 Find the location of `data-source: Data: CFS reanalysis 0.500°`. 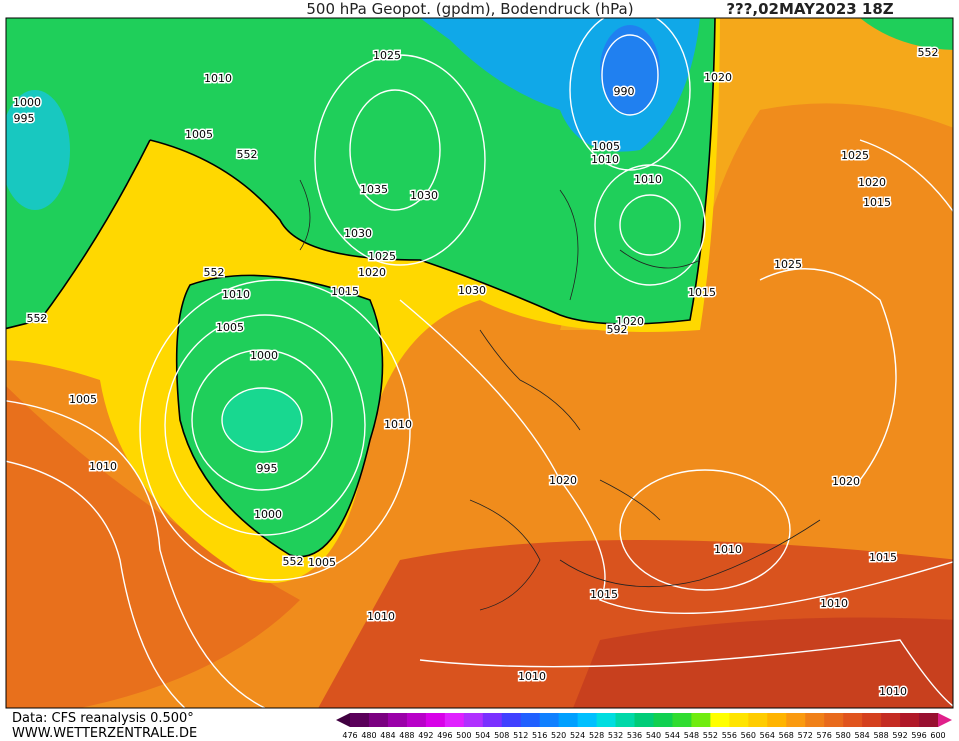

data-source: Data: CFS reanalysis 0.500° is located at coordinates (103, 718).